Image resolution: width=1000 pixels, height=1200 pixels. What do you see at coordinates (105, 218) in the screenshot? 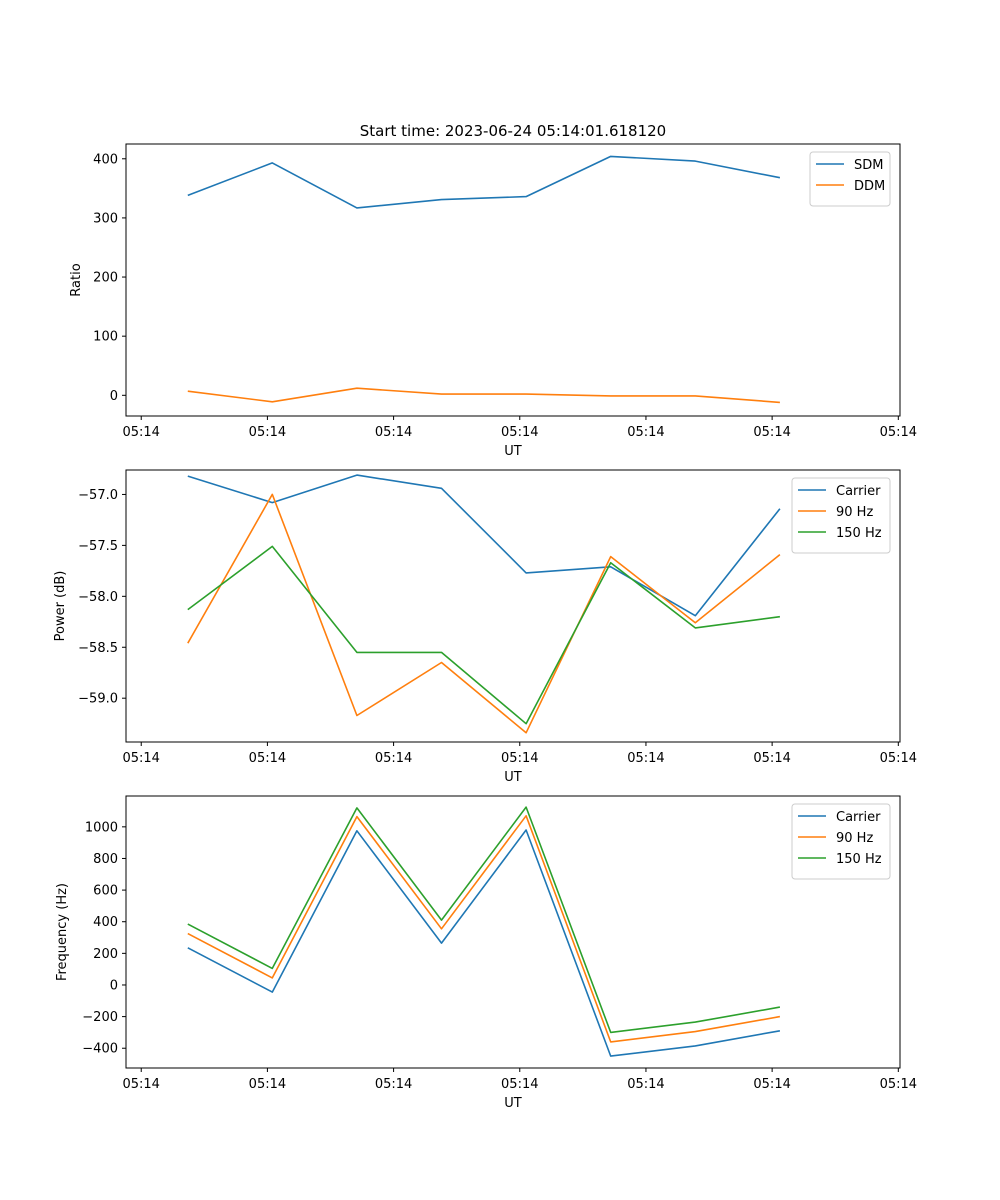
I see `ratio-y-tick-label: 300` at bounding box center [105, 218].